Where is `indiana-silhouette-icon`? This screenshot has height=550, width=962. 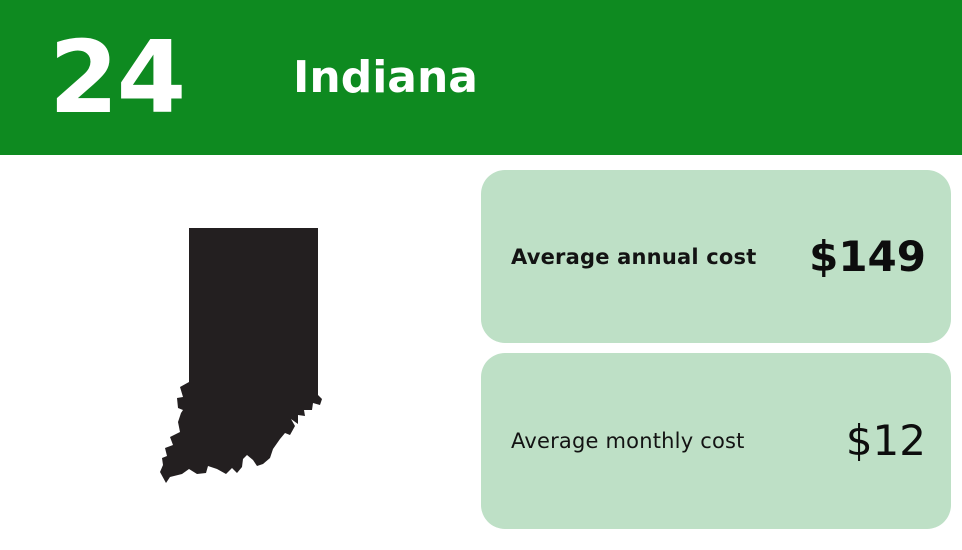 indiana-silhouette-icon is located at coordinates (241, 355).